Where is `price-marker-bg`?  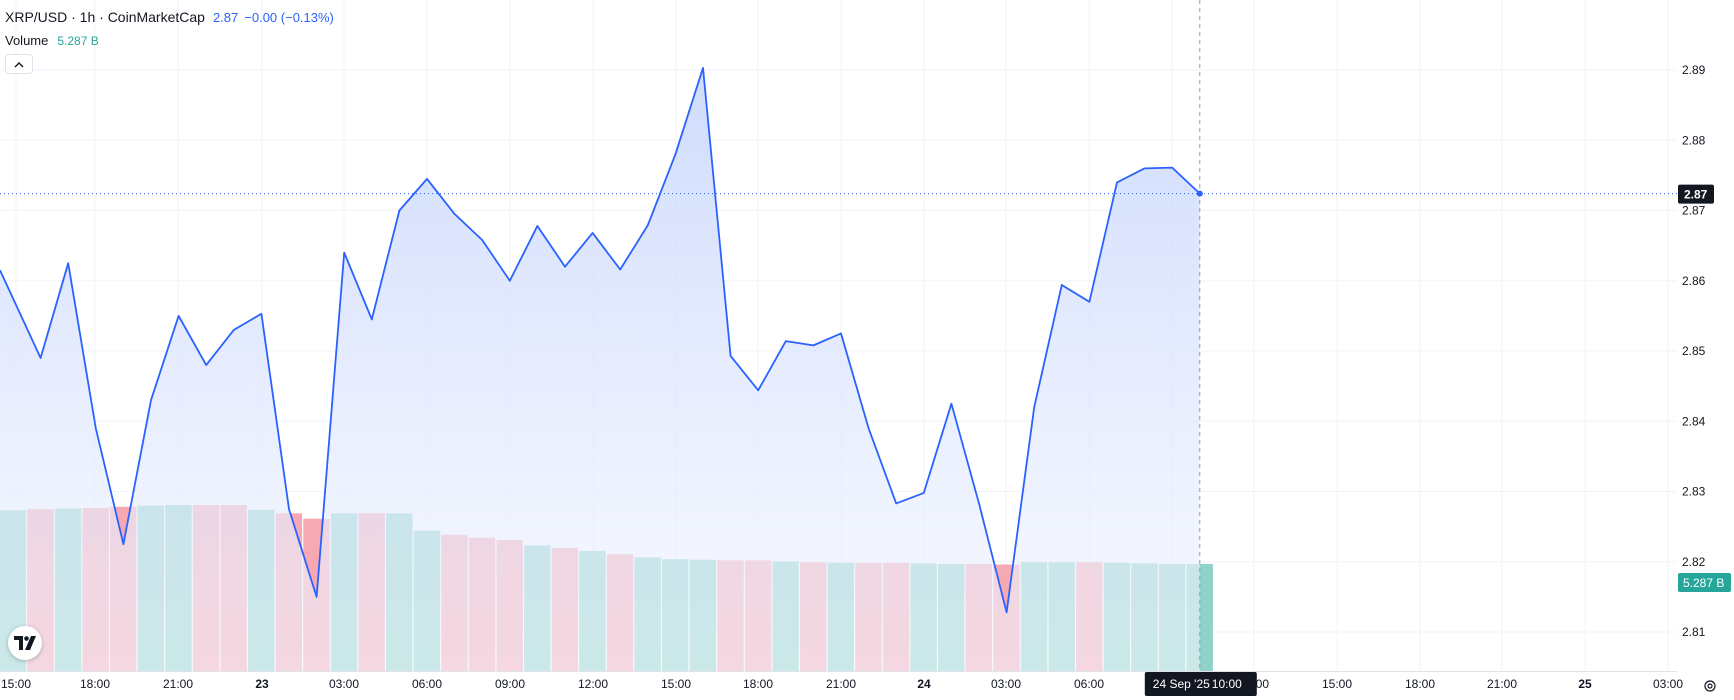
price-marker-bg is located at coordinates (1696, 194).